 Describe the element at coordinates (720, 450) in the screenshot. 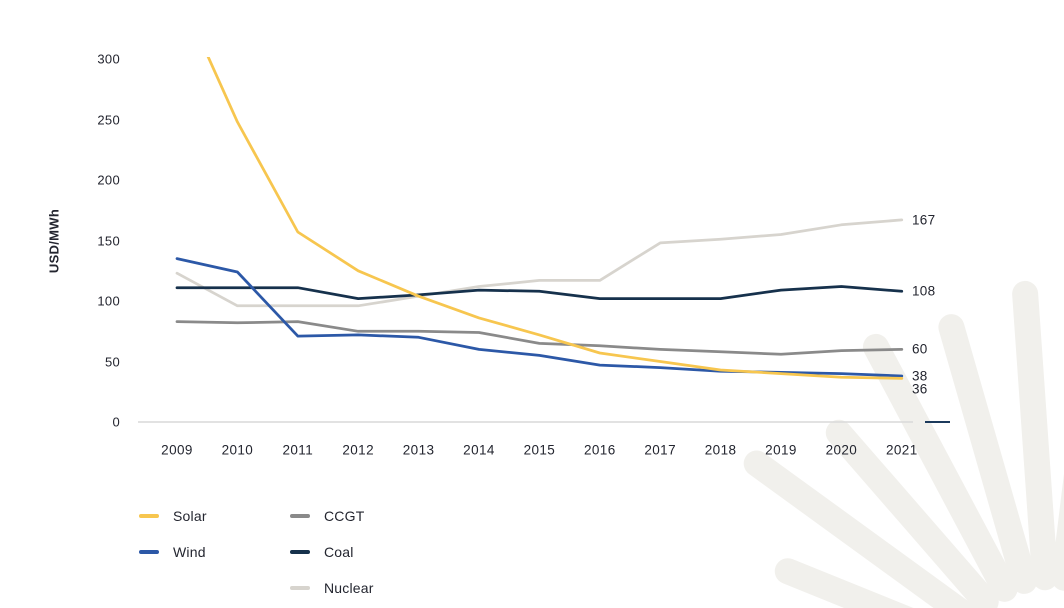

I see `x-tick-label: 2018` at that location.